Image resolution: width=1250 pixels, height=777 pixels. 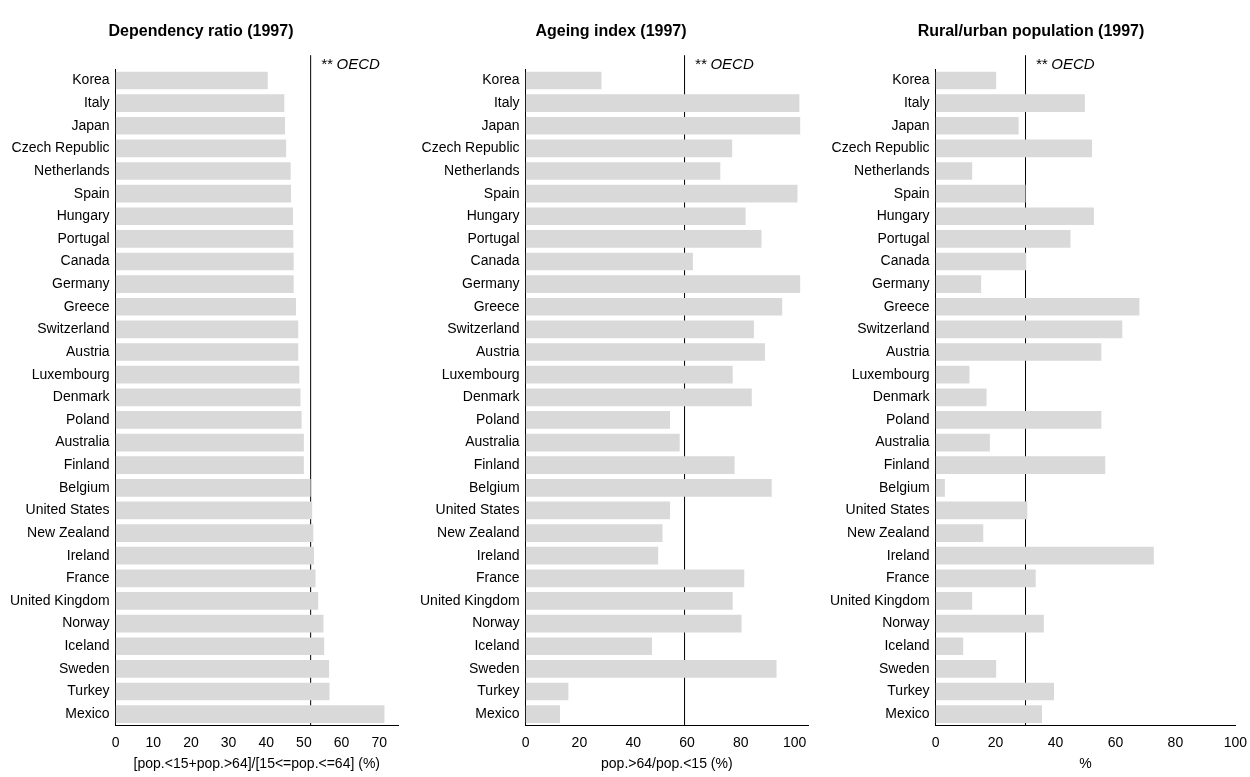 What do you see at coordinates (1031, 31) in the screenshot?
I see `chart-title: Rural/urban population (1997)` at bounding box center [1031, 31].